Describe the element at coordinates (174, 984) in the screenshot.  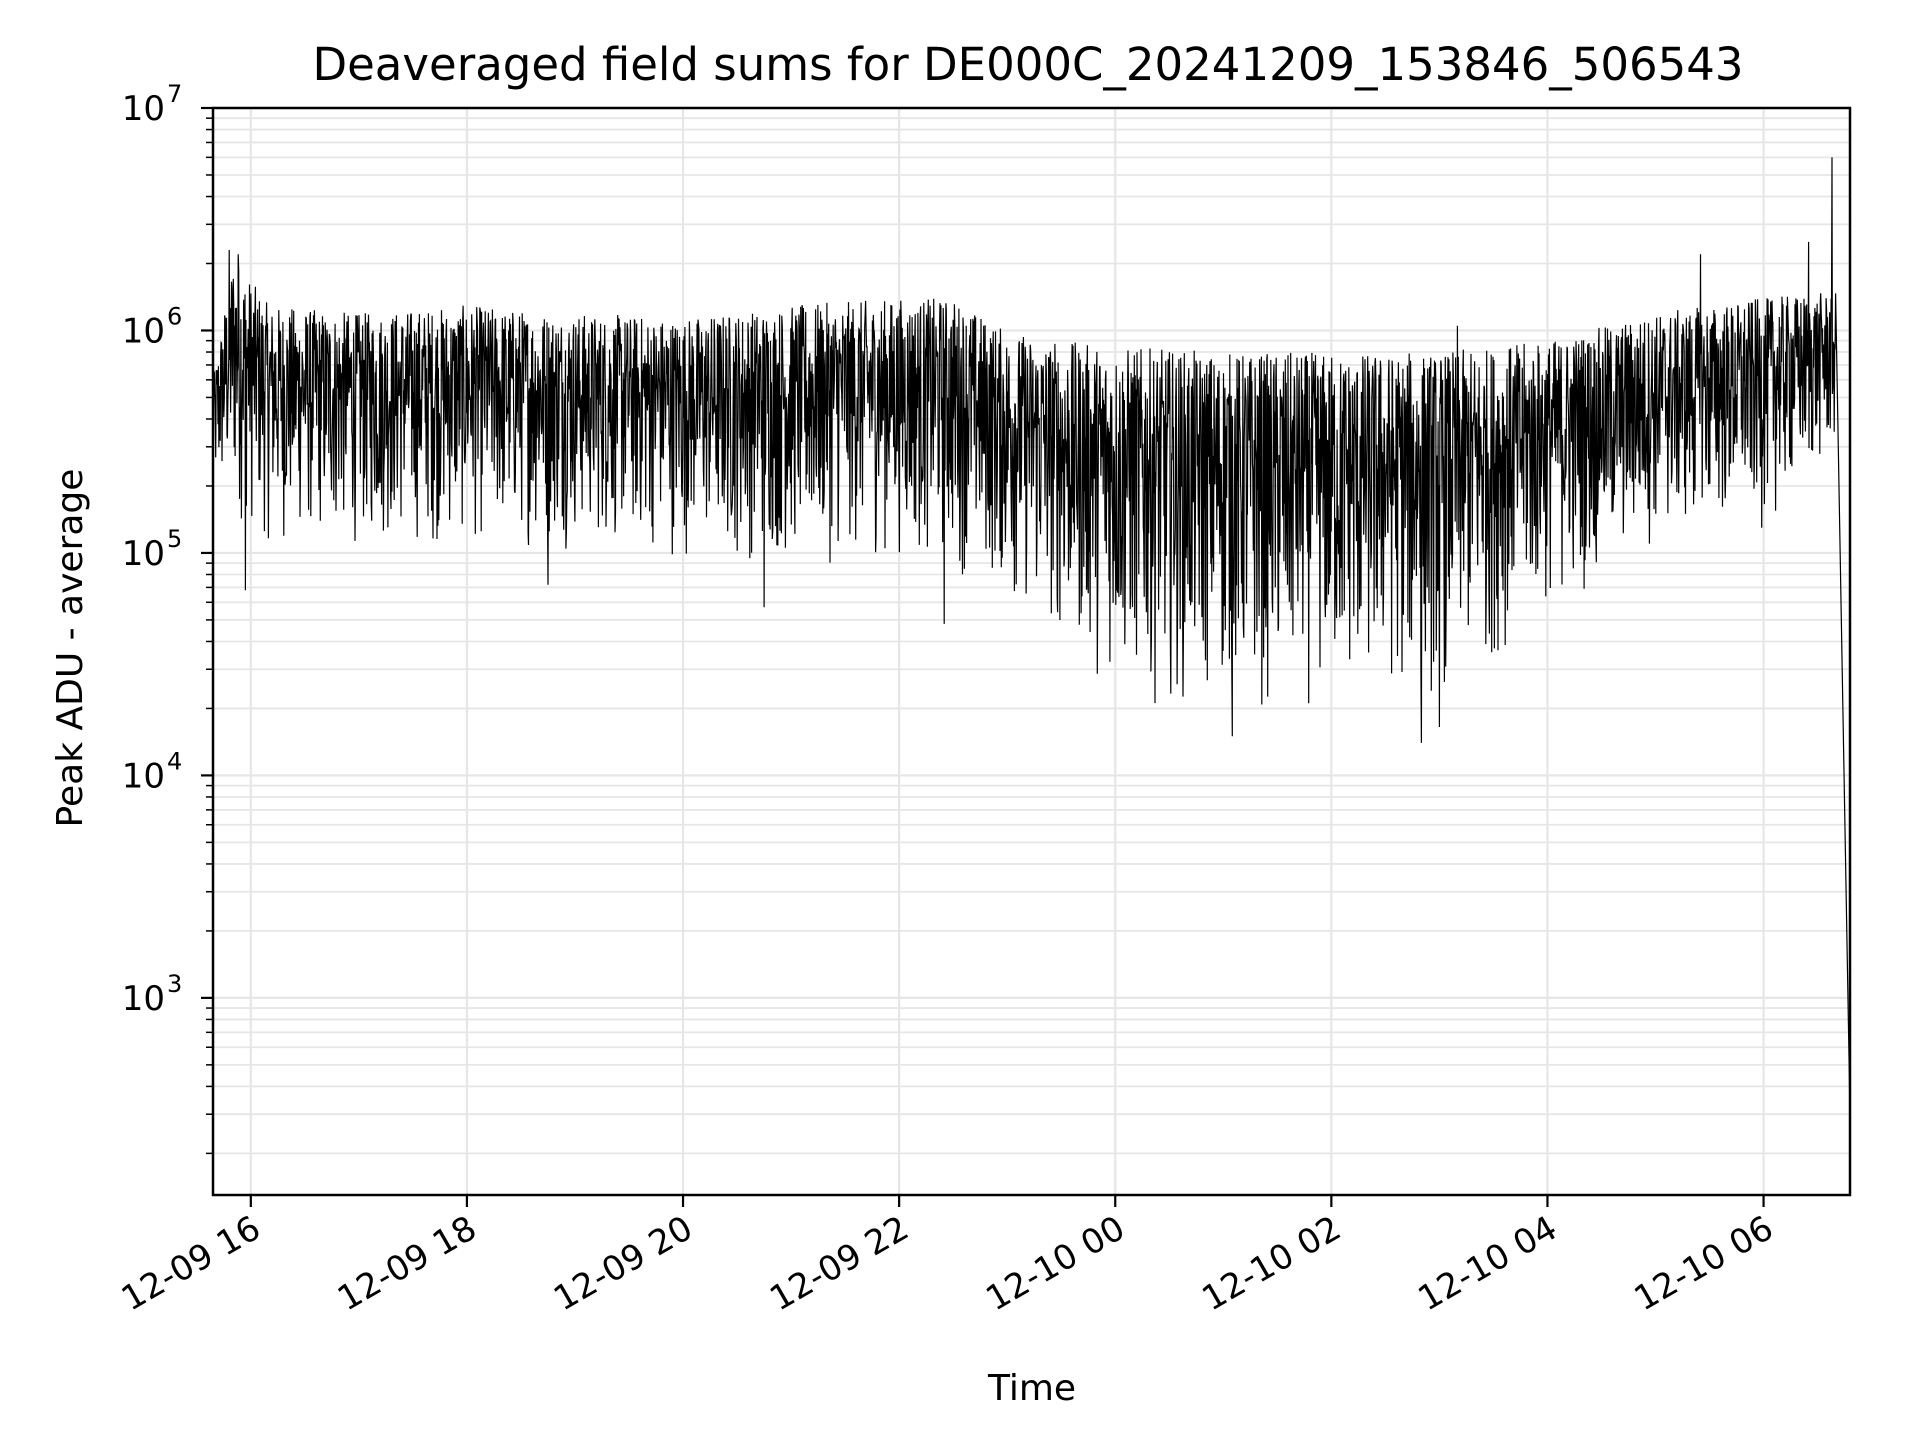
I see `y-tick-exponent: 3` at that location.